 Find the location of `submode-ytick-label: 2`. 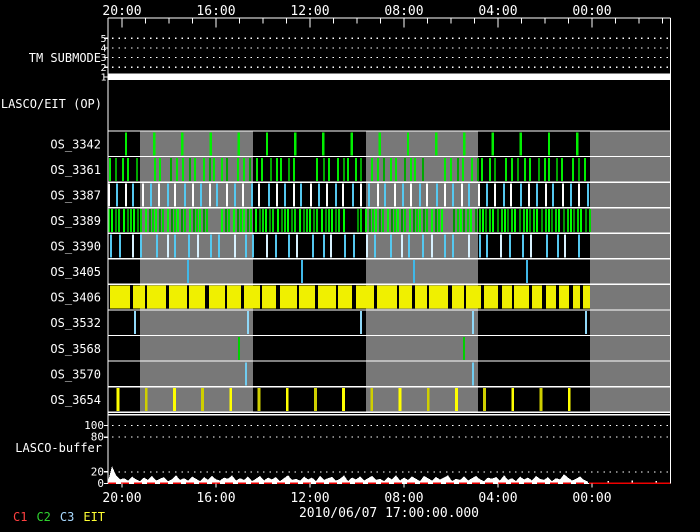

submode-ytick-label: 2 is located at coordinates (103, 68).